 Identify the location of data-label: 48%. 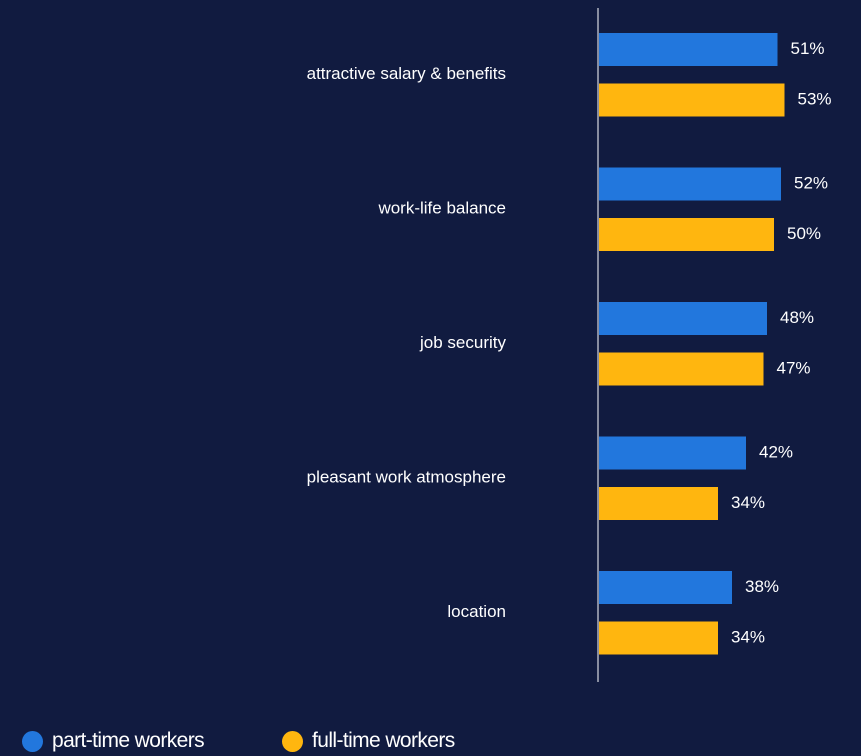
(797, 317).